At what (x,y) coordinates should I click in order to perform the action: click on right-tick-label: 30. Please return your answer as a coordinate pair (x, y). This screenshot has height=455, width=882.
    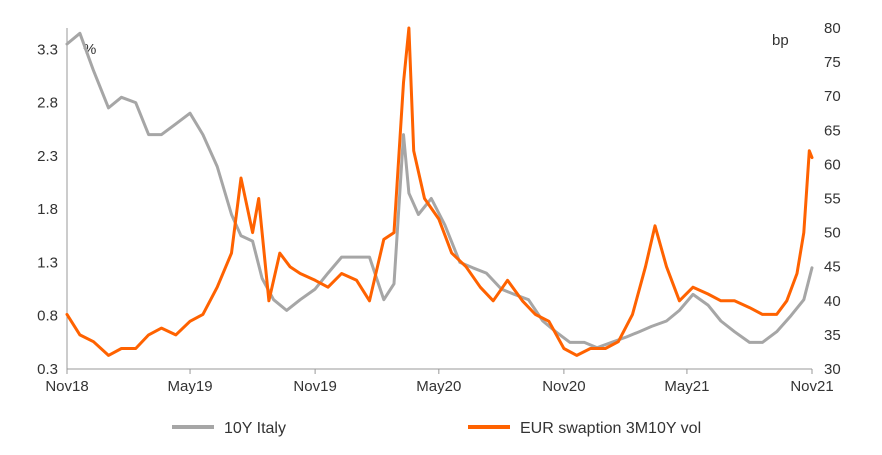
    Looking at the image, I should click on (832, 369).